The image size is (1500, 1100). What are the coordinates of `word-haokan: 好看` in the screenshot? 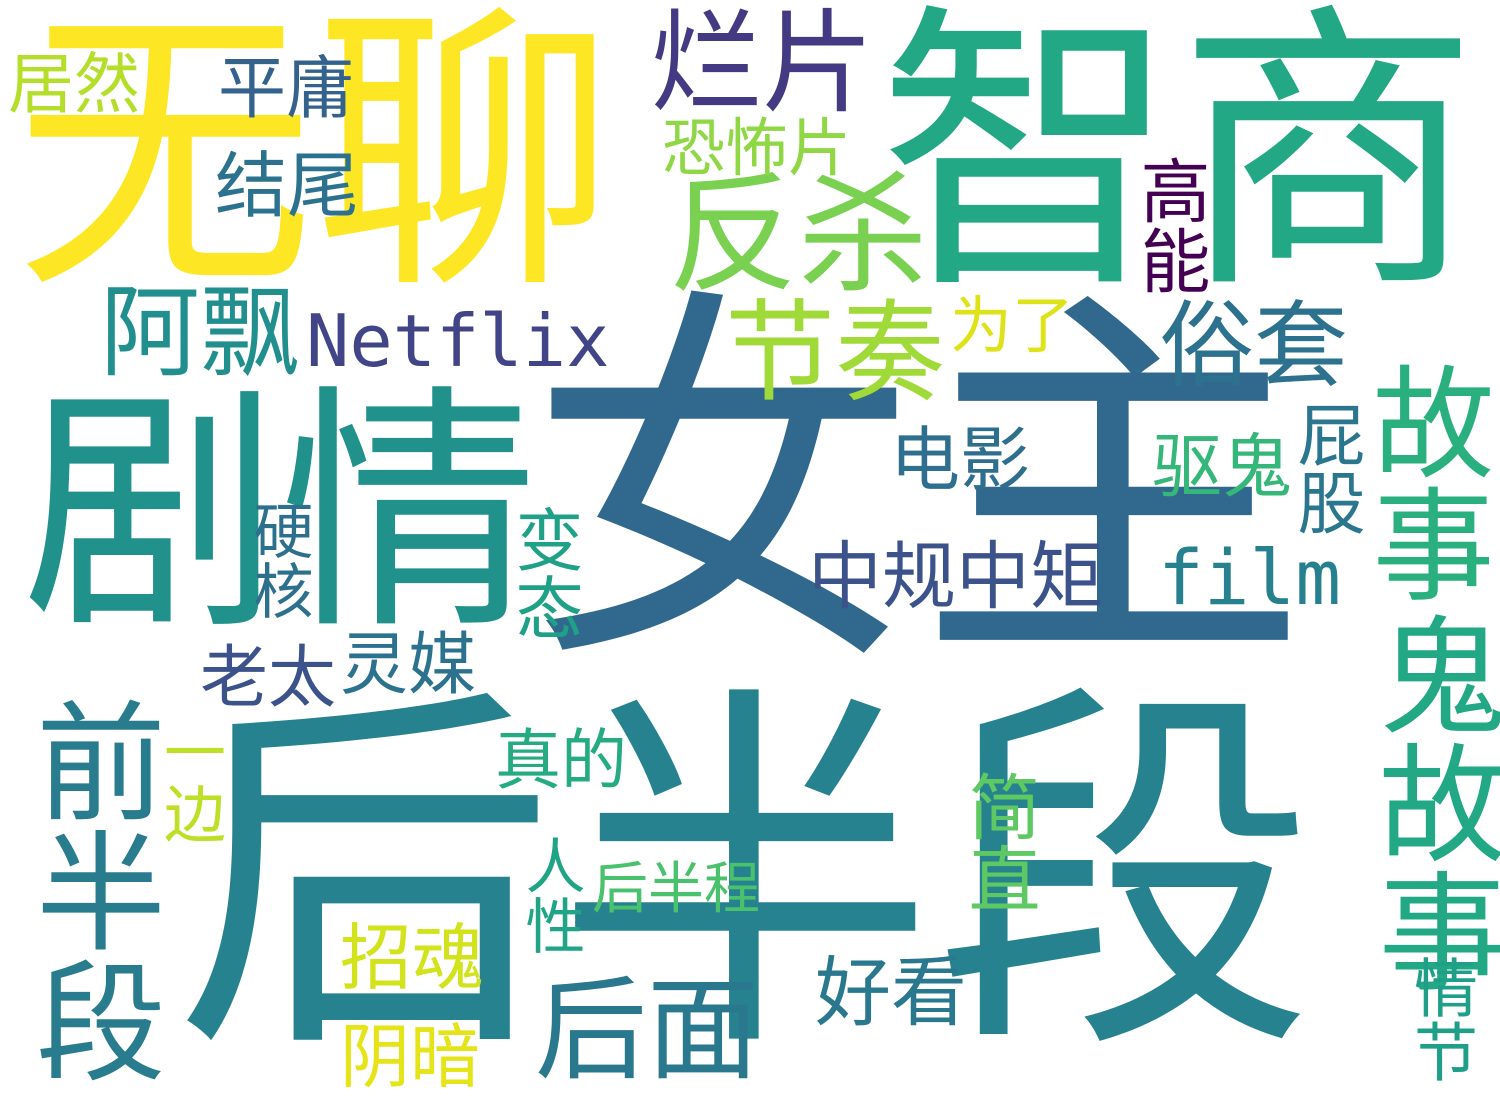 It's located at (891, 992).